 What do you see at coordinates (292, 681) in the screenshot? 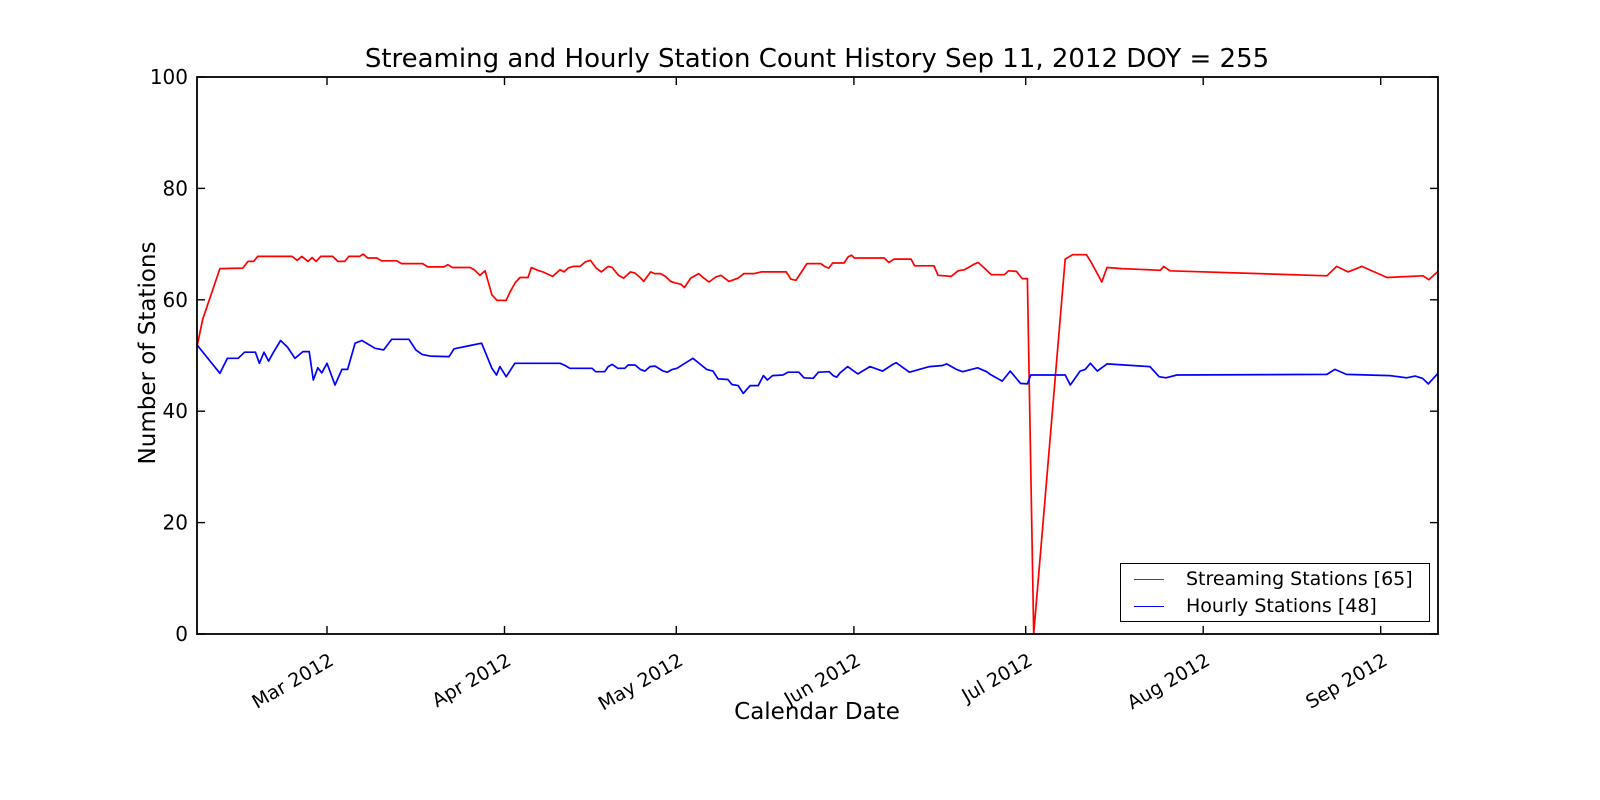
I see `x-tick-label-mar-2012: Mar 2012` at bounding box center [292, 681].